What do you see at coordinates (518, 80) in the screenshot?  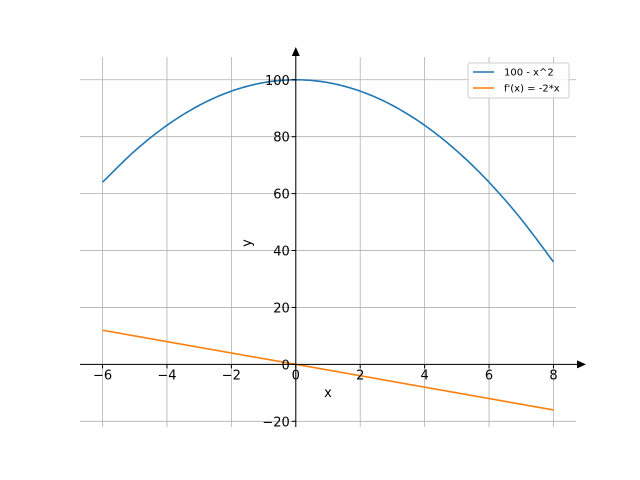 I see `legend: 100 - x^2 f'(x) = -2*x` at bounding box center [518, 80].